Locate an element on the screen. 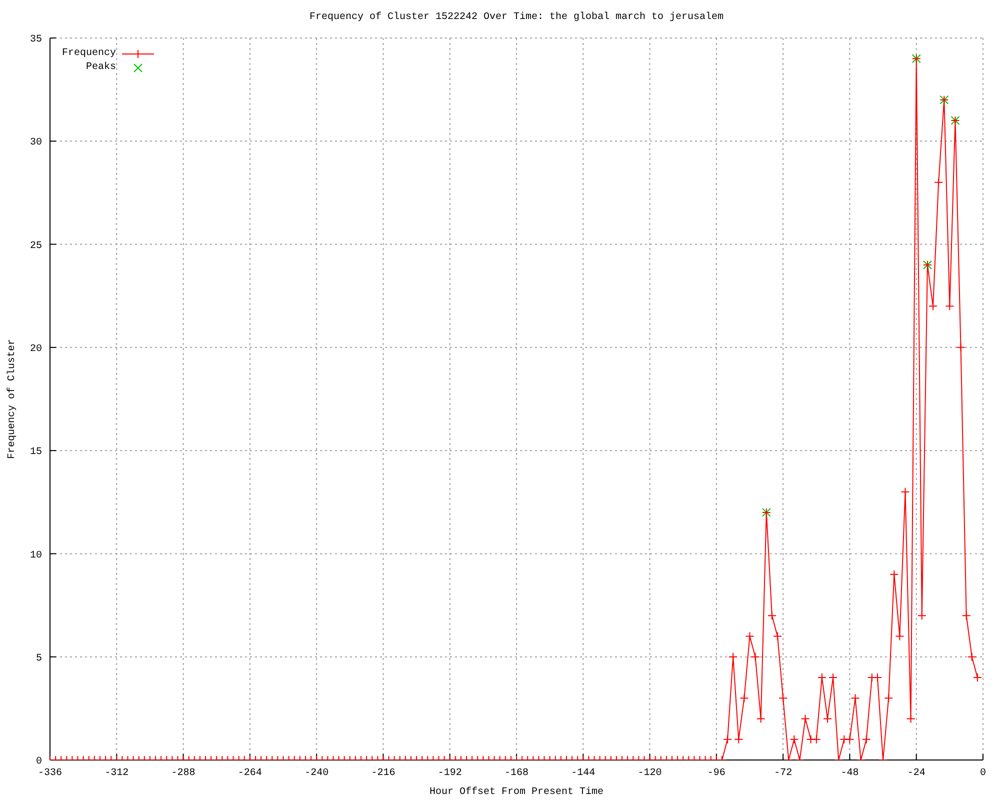 The height and width of the screenshot is (800, 1000). x-tick-label: -288 is located at coordinates (183, 774).